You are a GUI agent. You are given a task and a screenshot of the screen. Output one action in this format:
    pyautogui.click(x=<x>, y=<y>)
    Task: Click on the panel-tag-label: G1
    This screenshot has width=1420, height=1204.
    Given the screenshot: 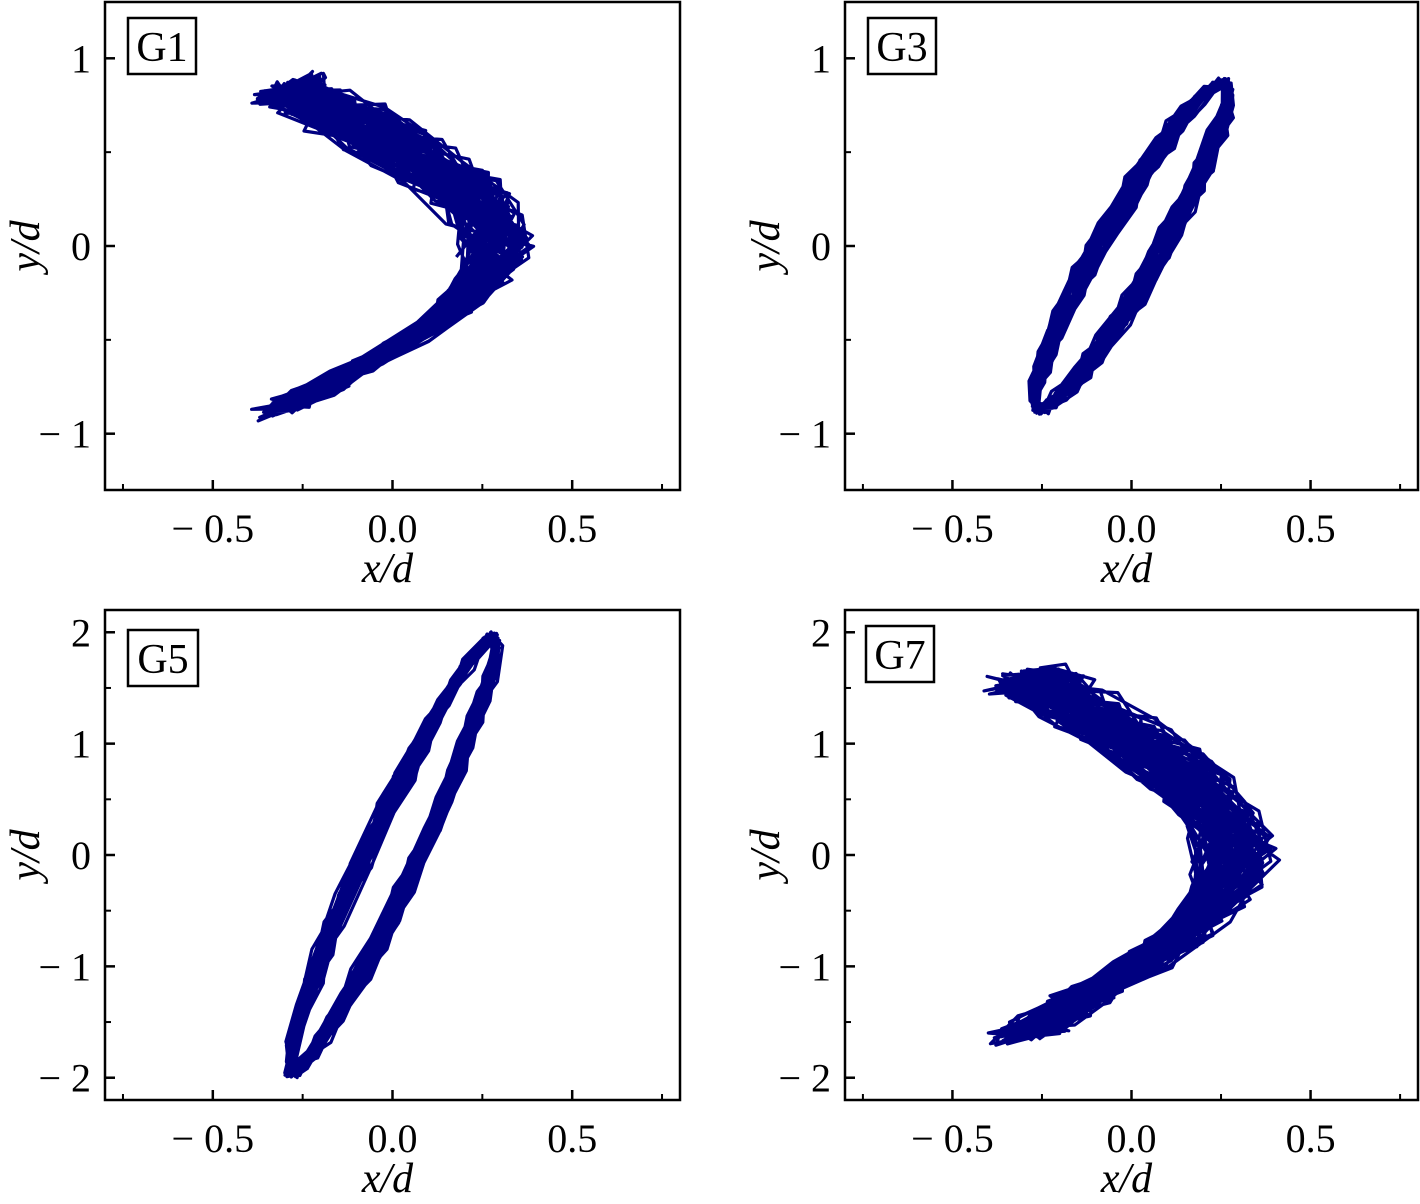 What is the action you would take?
    pyautogui.click(x=161, y=48)
    